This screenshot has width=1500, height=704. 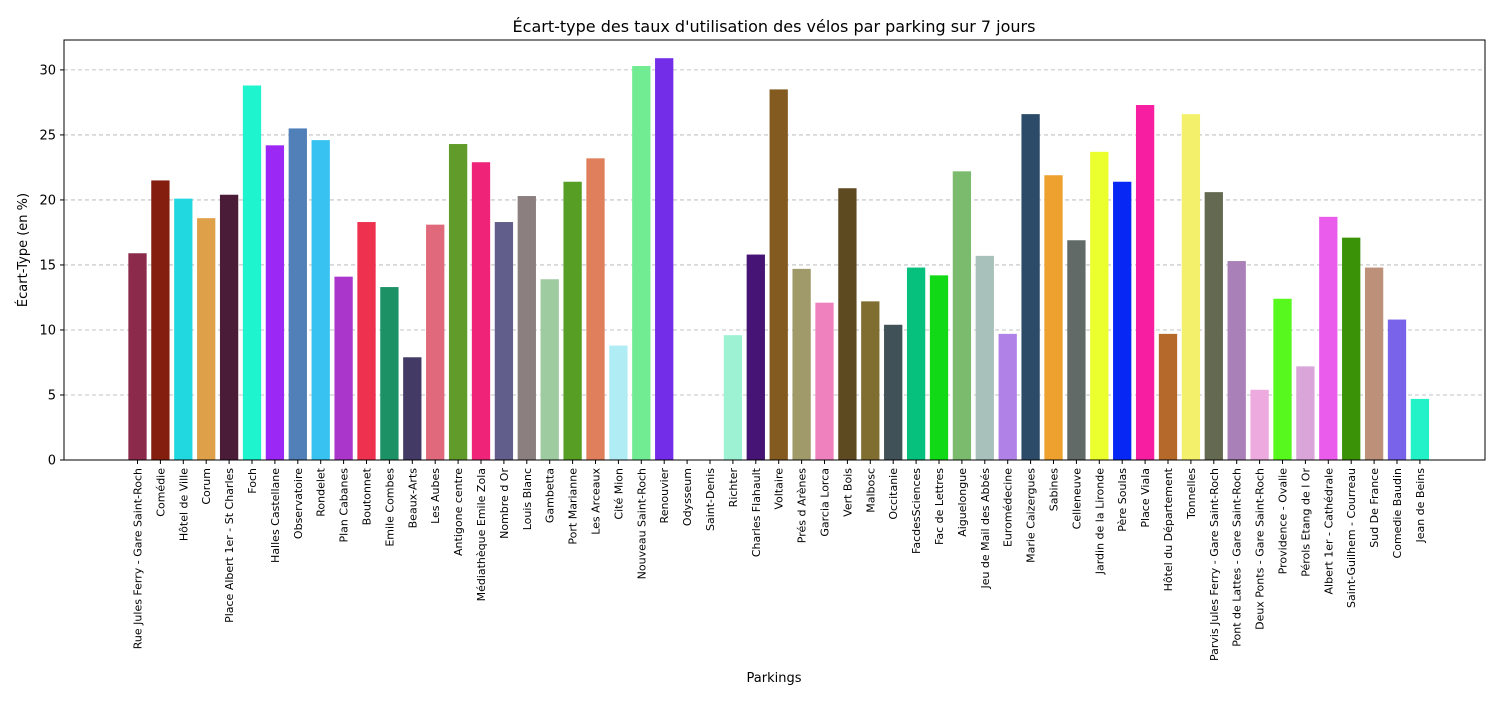 I want to click on x-tick-label: Saint-Guilhem - Courreau, so click(x=1351, y=538).